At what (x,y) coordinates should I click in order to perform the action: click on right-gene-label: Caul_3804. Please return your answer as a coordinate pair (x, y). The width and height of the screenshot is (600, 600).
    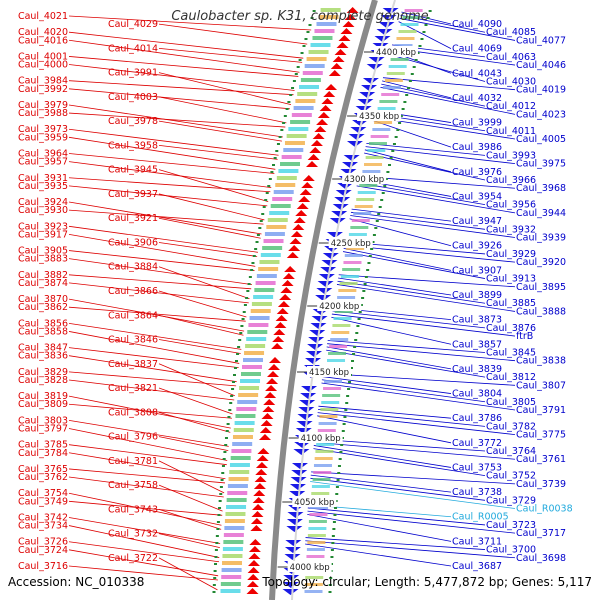
    Looking at the image, I should click on (477, 394).